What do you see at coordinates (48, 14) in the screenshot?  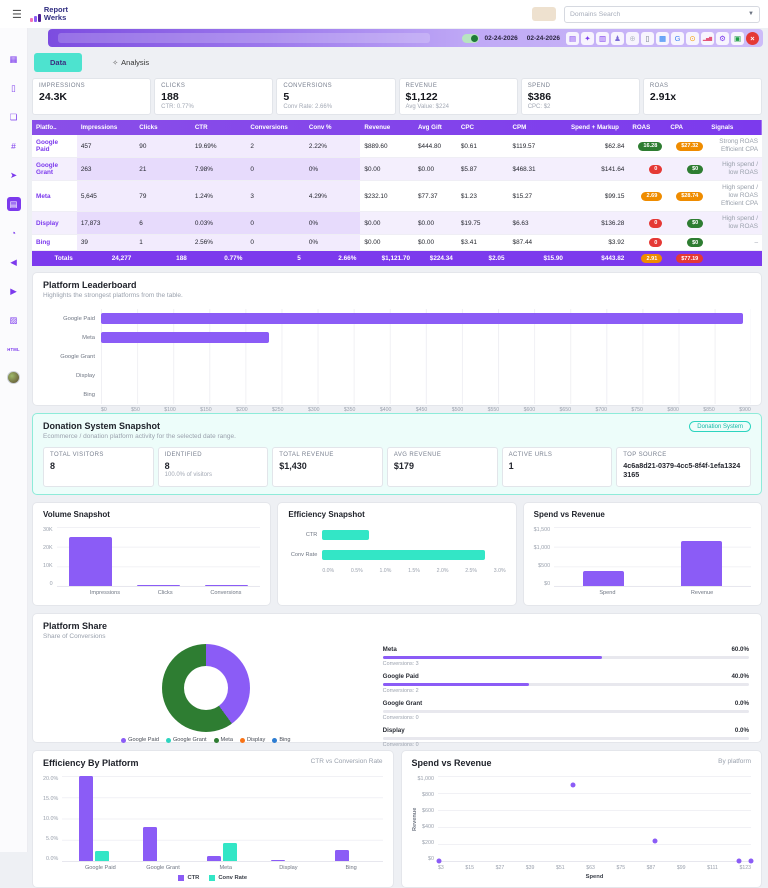 I see `app-logo: Report Werks` at bounding box center [48, 14].